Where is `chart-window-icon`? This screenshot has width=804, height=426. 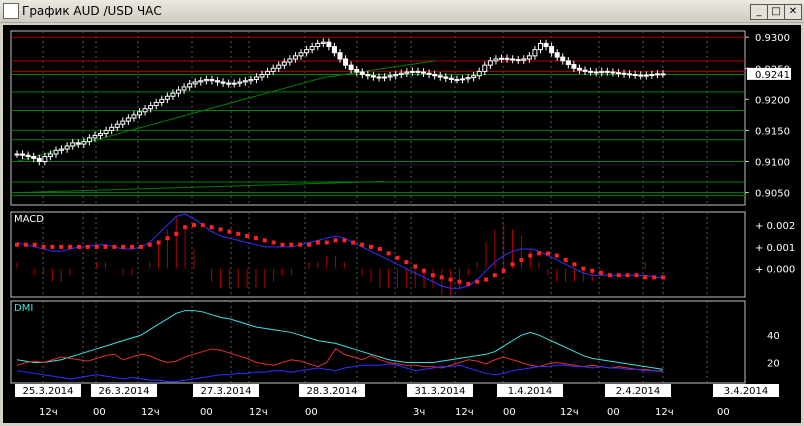
chart-window-icon is located at coordinates (11, 11).